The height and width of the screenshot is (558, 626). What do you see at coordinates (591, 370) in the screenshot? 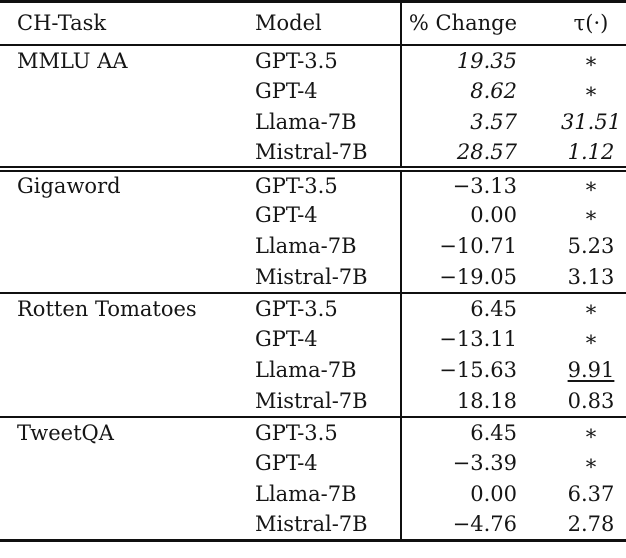
I see `tau-cell: 9.91` at bounding box center [591, 370].